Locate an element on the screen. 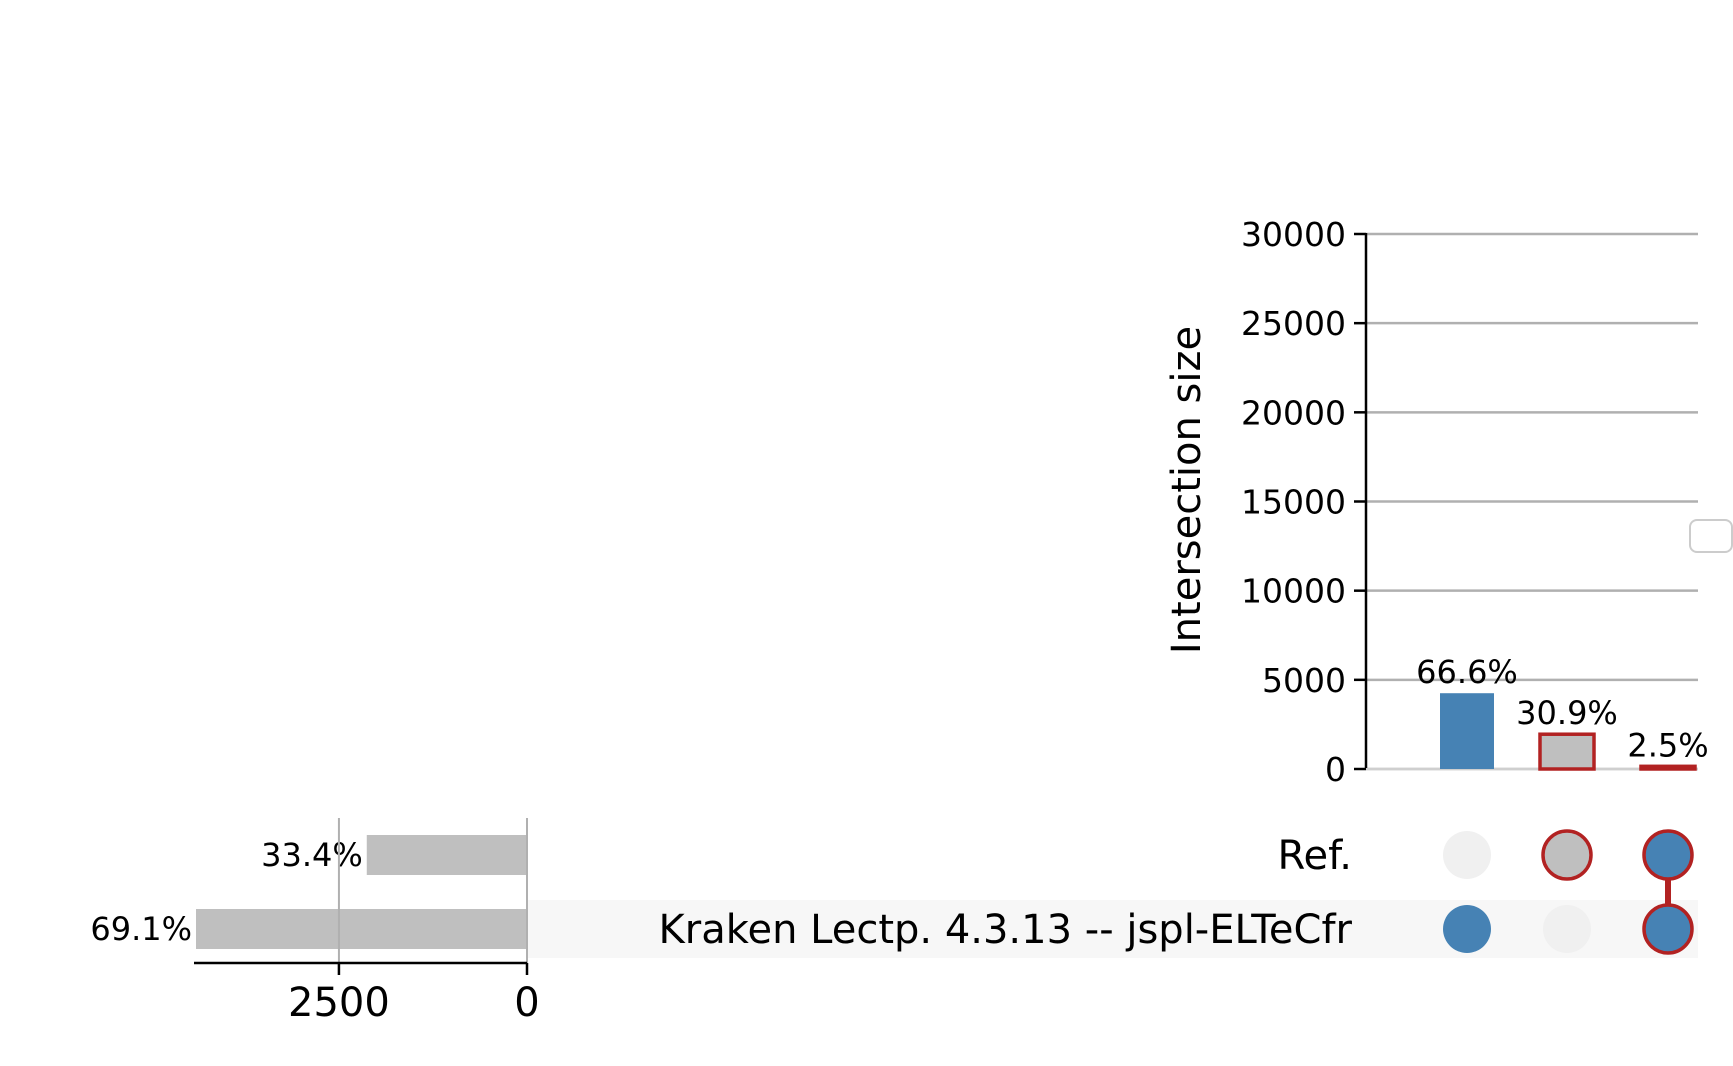 This screenshot has width=1733, height=1066. intersection-axis: 0 5000 10000 15000 20000 25000 30000 is located at coordinates (1469, 502).